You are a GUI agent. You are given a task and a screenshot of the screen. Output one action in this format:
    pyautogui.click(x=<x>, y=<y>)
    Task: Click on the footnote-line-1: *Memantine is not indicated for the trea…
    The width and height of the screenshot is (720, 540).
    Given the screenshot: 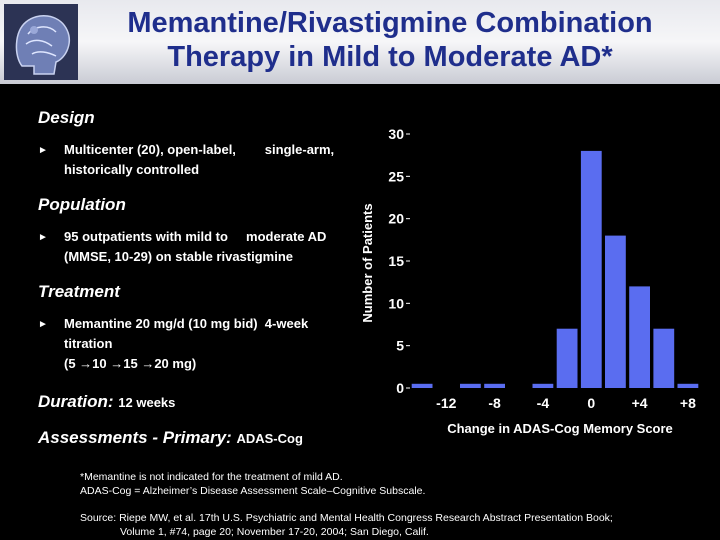 What is the action you would take?
    pyautogui.click(x=211, y=477)
    